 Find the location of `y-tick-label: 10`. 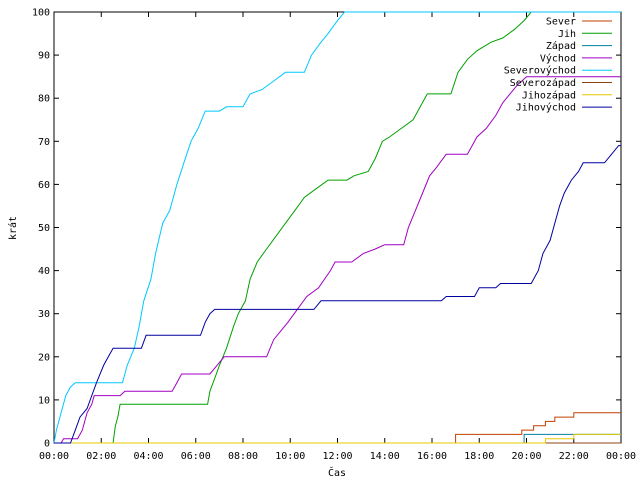

y-tick-label: 10 is located at coordinates (44, 400).